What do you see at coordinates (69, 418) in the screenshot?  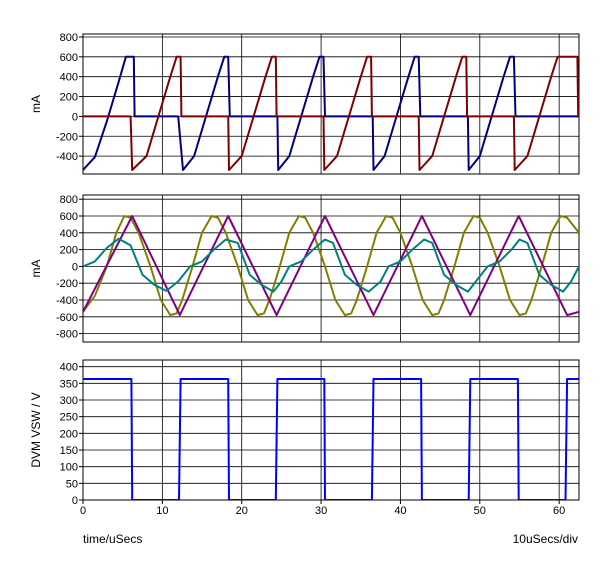 I see `y-tick-label: 250` at bounding box center [69, 418].